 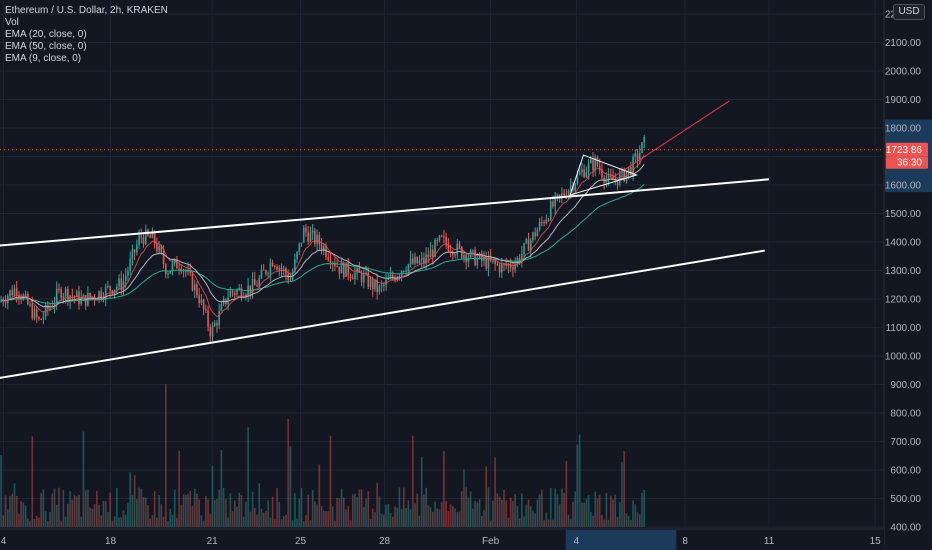 I want to click on price-tick-label: 700.00, so click(x=905, y=442).